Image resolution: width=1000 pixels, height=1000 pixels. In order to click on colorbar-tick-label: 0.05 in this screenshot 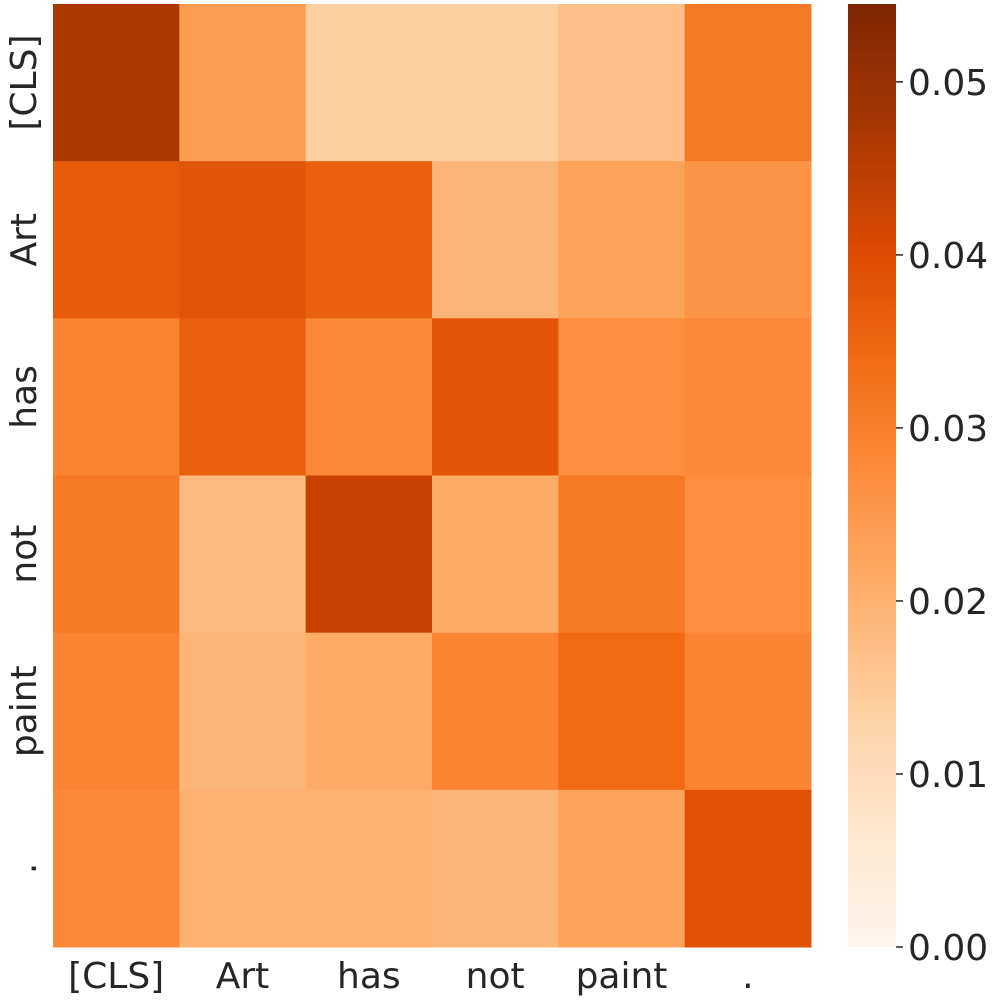, I will do `click(948, 83)`.